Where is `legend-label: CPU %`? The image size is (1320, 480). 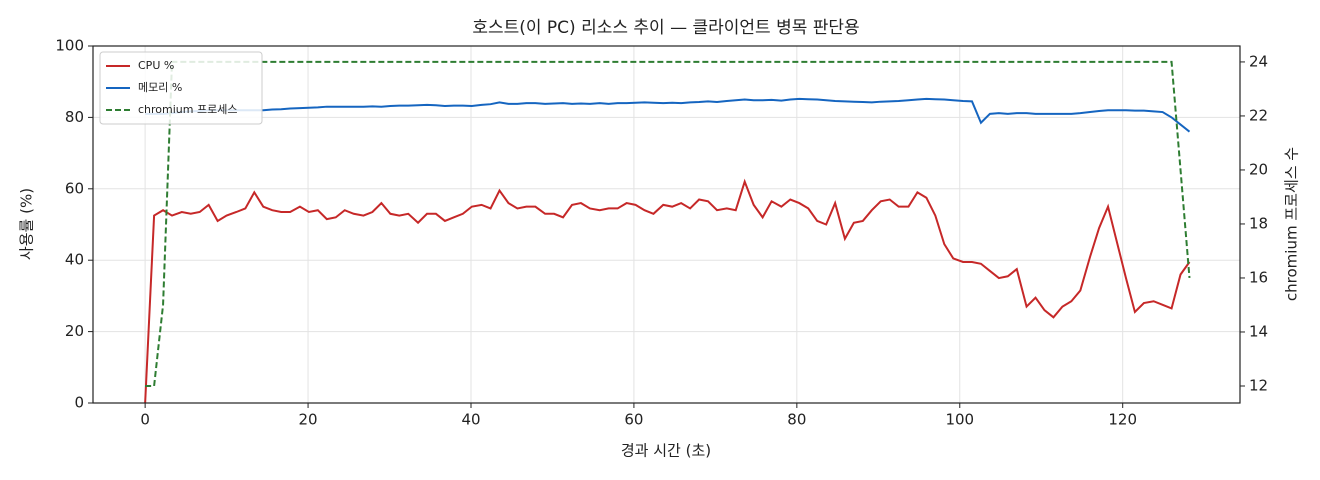 legend-label: CPU % is located at coordinates (156, 65).